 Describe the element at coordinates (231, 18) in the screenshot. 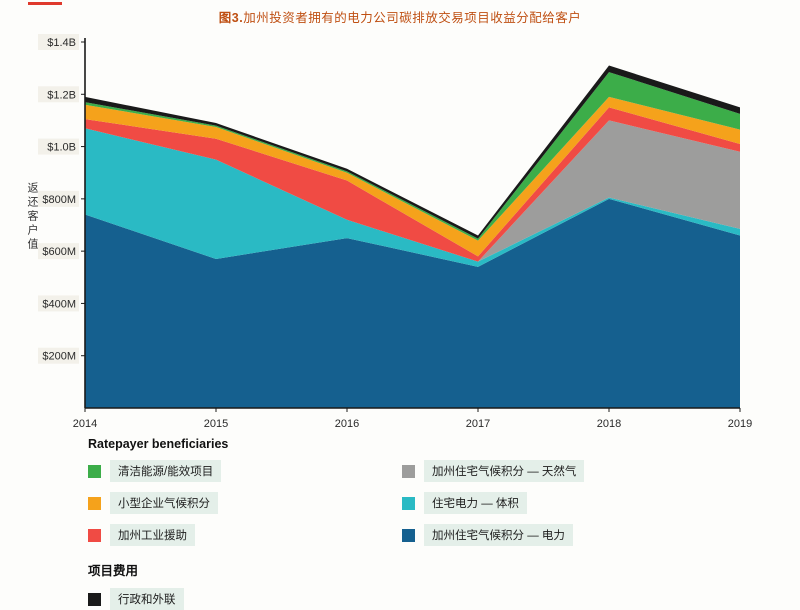

I see `chart-title-prefix: 图3.` at that location.